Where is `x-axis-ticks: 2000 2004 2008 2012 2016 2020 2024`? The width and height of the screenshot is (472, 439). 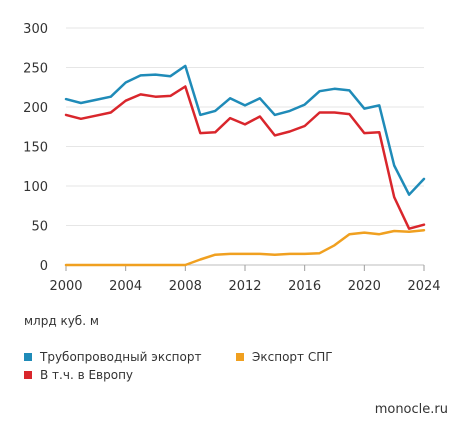 x-axis-ticks: 2000 2004 2008 2012 2016 2020 2024 is located at coordinates (245, 279).